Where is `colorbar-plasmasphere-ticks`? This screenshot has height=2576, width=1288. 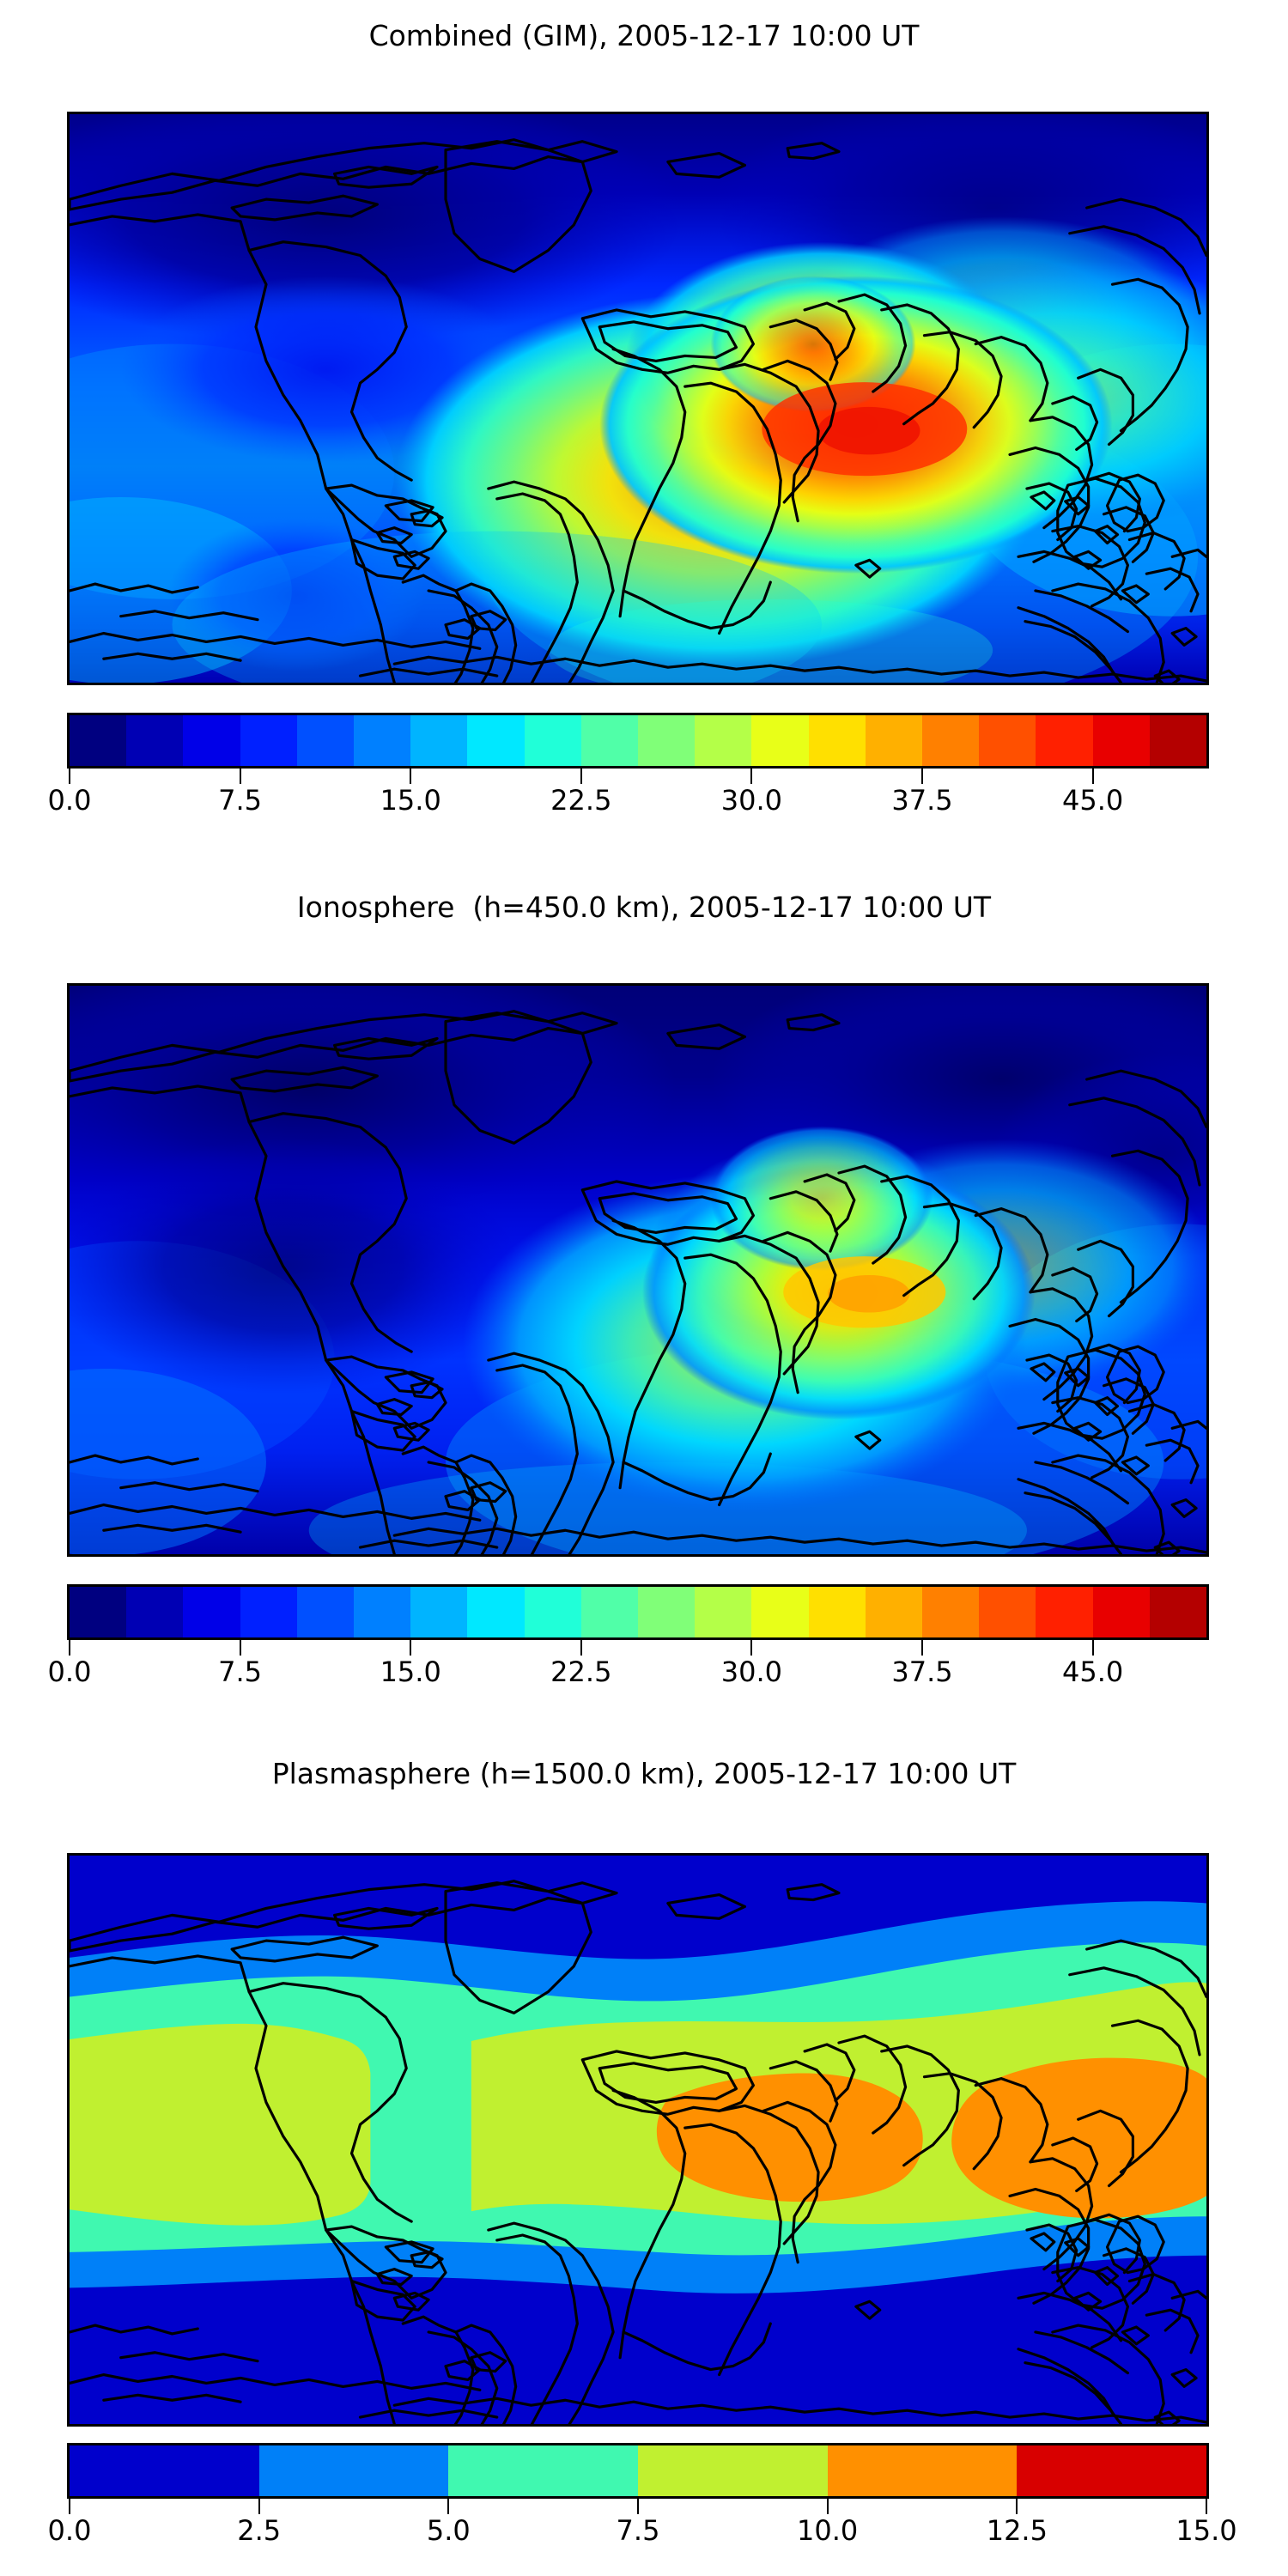
colorbar-plasmasphere-ticks is located at coordinates (638, 2507).